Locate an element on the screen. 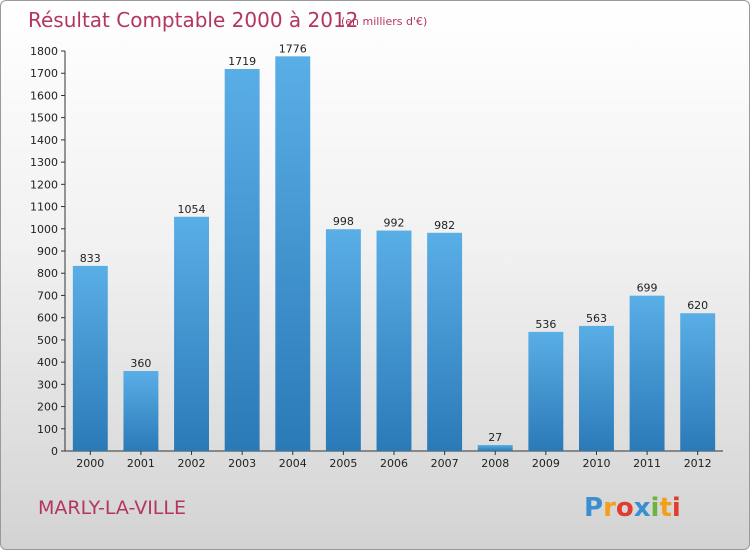  town-name: MARLY-LA-VILLE is located at coordinates (112, 508).